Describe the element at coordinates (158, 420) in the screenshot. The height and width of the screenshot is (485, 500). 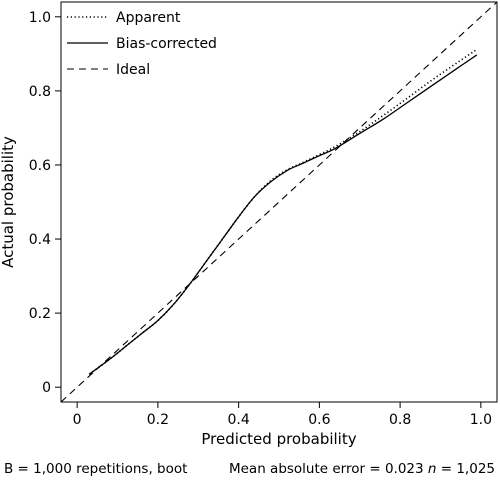
I see `x-tick-label: 0.2` at that location.